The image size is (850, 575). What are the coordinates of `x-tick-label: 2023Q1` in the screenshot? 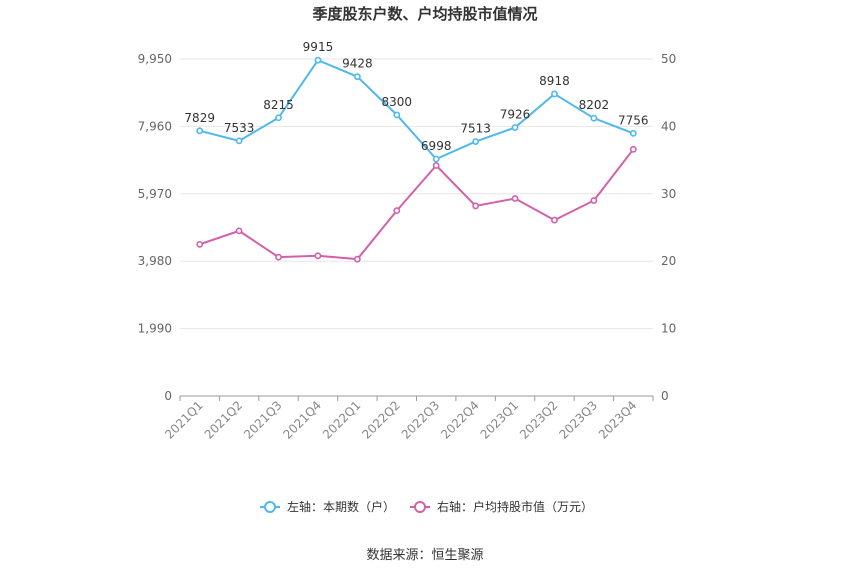 It's located at (500, 420).